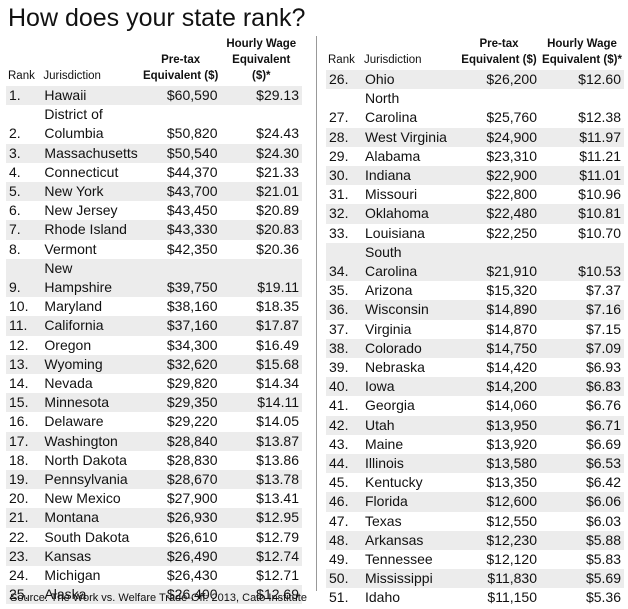 This screenshot has height=609, width=628. Describe the element at coordinates (511, 194) in the screenshot. I see `pretax-cell: $22,800` at that location.